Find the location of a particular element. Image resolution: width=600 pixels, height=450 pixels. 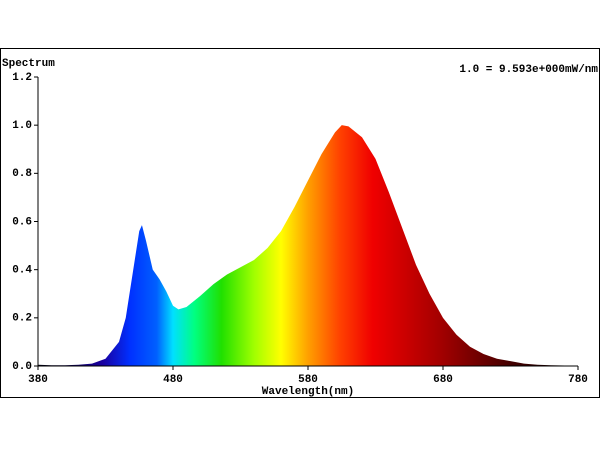

chart-title: Spectrum is located at coordinates (28, 64).